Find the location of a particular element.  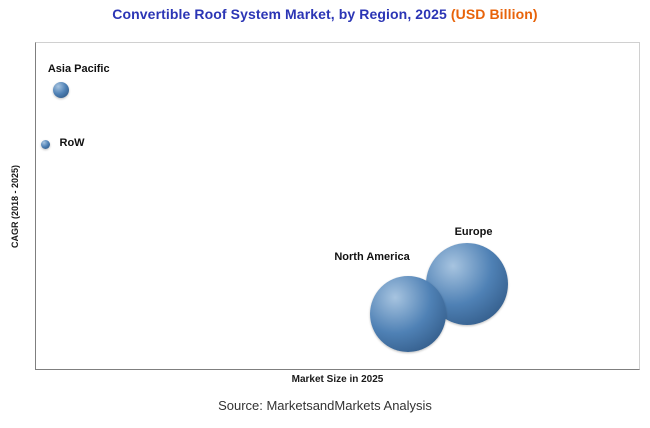

bubble-label-row: RoW is located at coordinates (72, 143).